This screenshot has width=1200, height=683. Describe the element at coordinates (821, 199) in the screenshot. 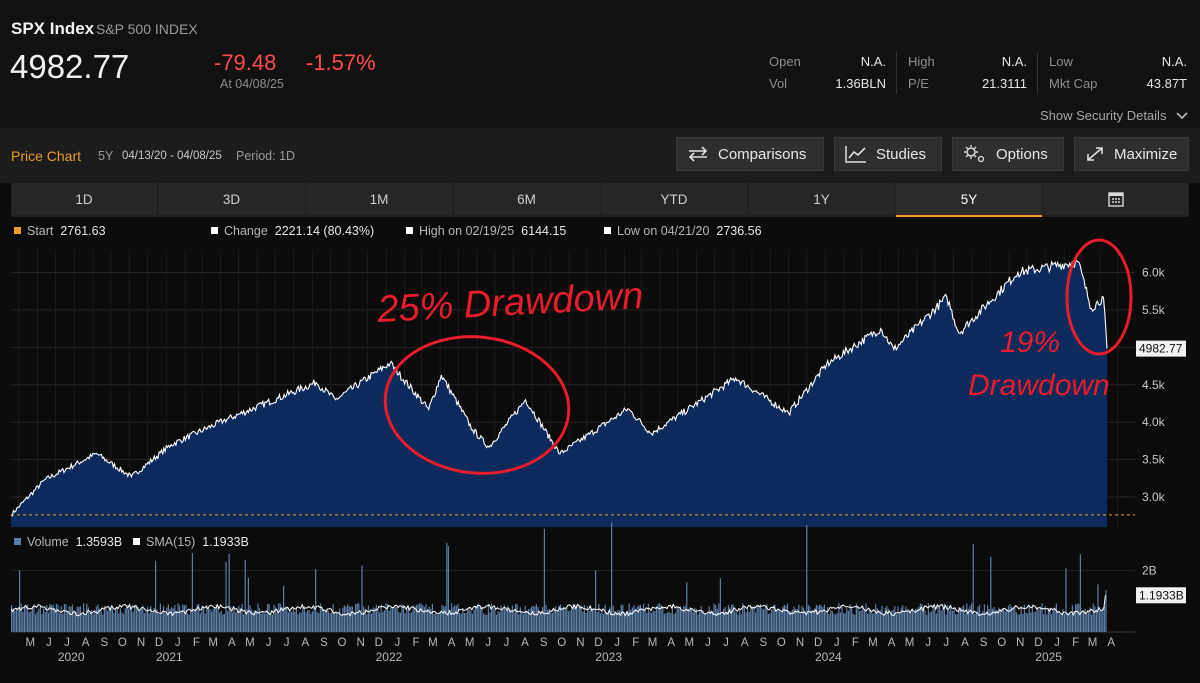

I see `tab-1y: 1Y` at that location.